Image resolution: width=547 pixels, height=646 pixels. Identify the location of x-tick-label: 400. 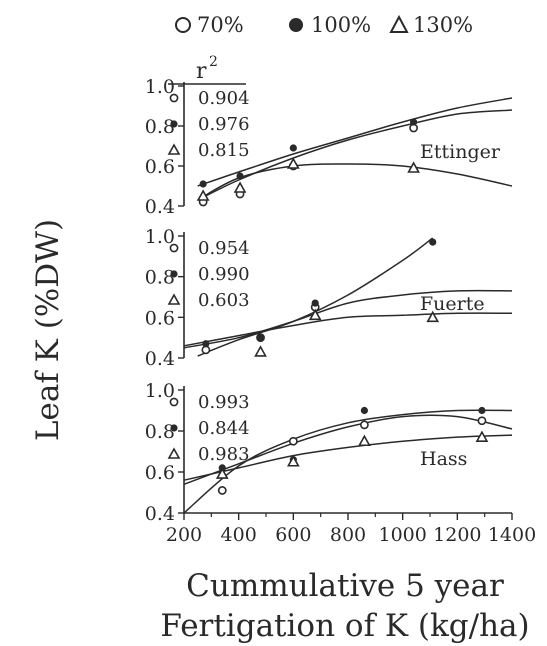
(239, 535).